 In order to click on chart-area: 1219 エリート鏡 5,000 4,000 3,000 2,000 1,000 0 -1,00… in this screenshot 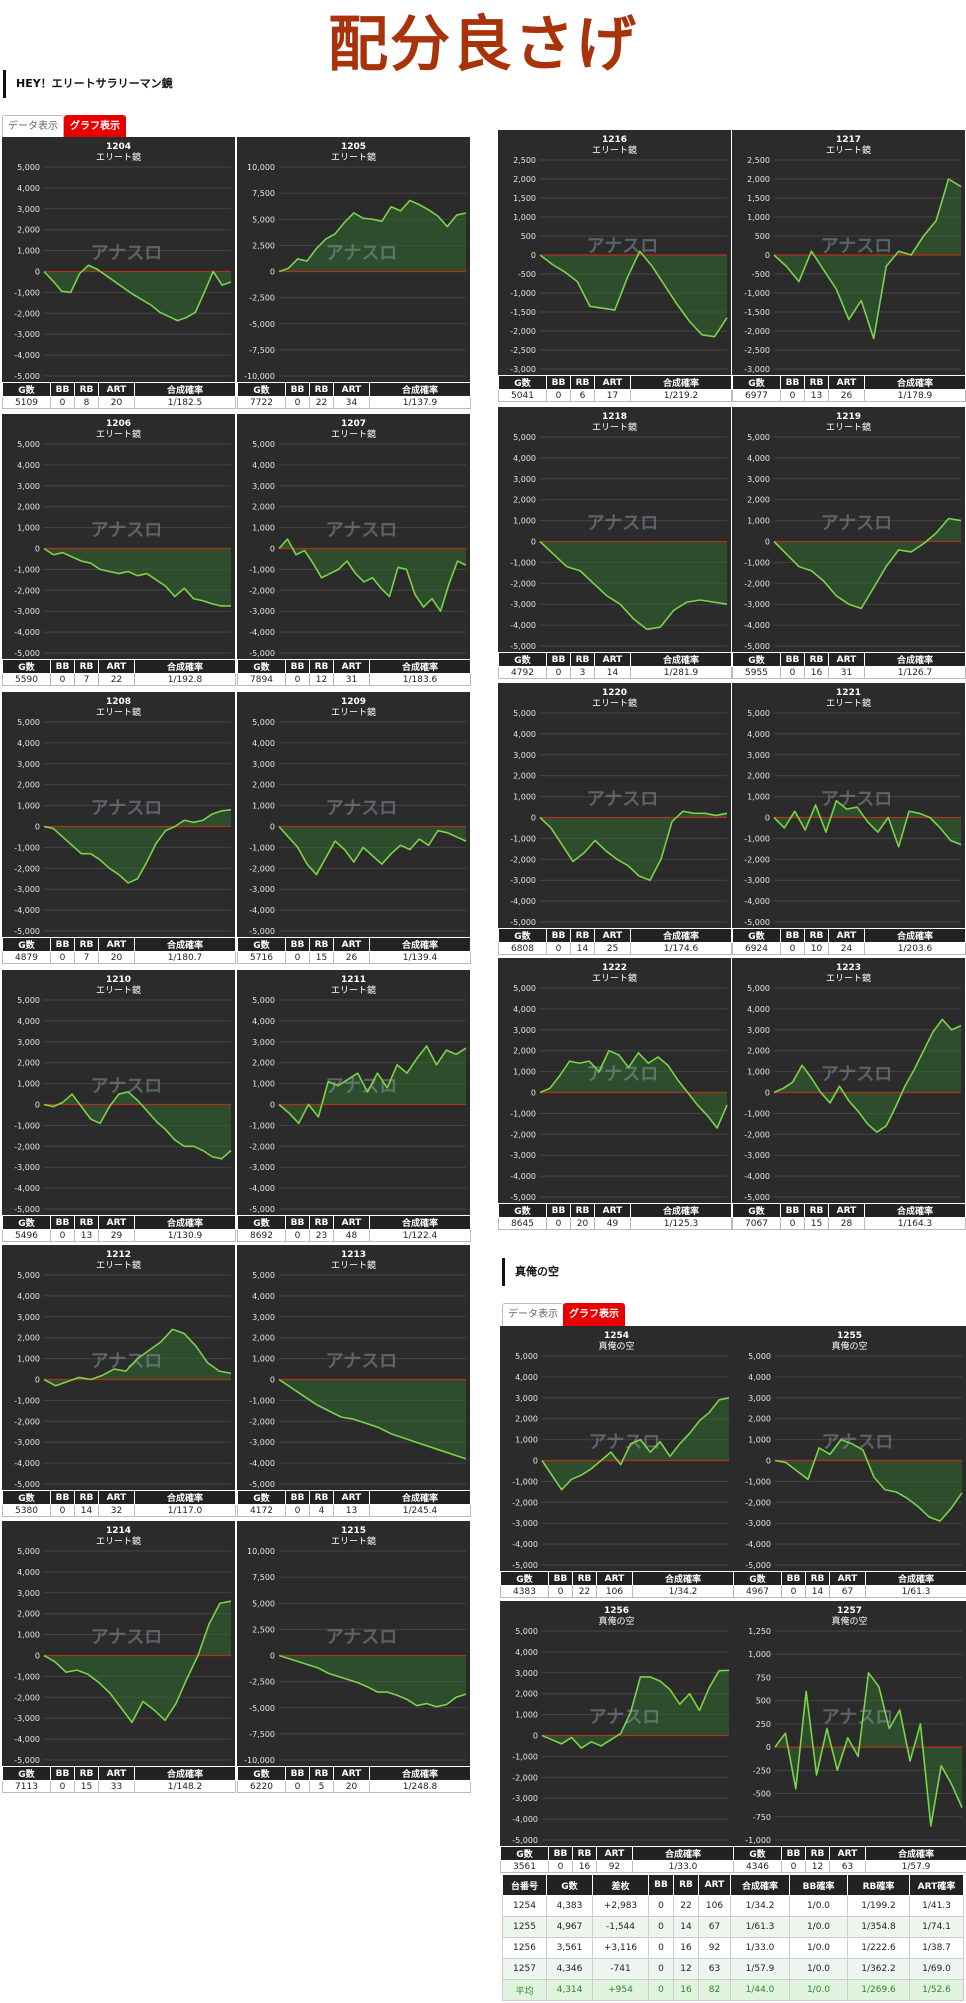, I will do `click(848, 529)`.